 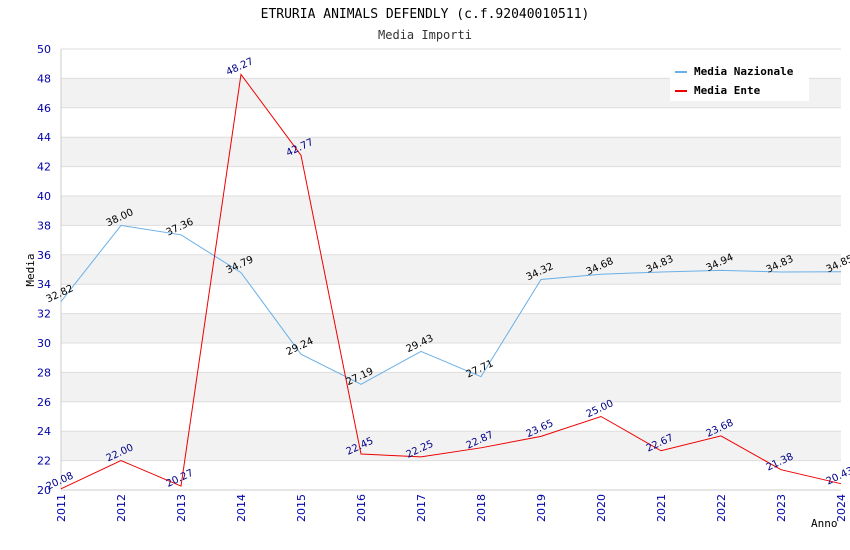 What do you see at coordinates (180, 479) in the screenshot?
I see `data-label-ente: 20.27` at bounding box center [180, 479].